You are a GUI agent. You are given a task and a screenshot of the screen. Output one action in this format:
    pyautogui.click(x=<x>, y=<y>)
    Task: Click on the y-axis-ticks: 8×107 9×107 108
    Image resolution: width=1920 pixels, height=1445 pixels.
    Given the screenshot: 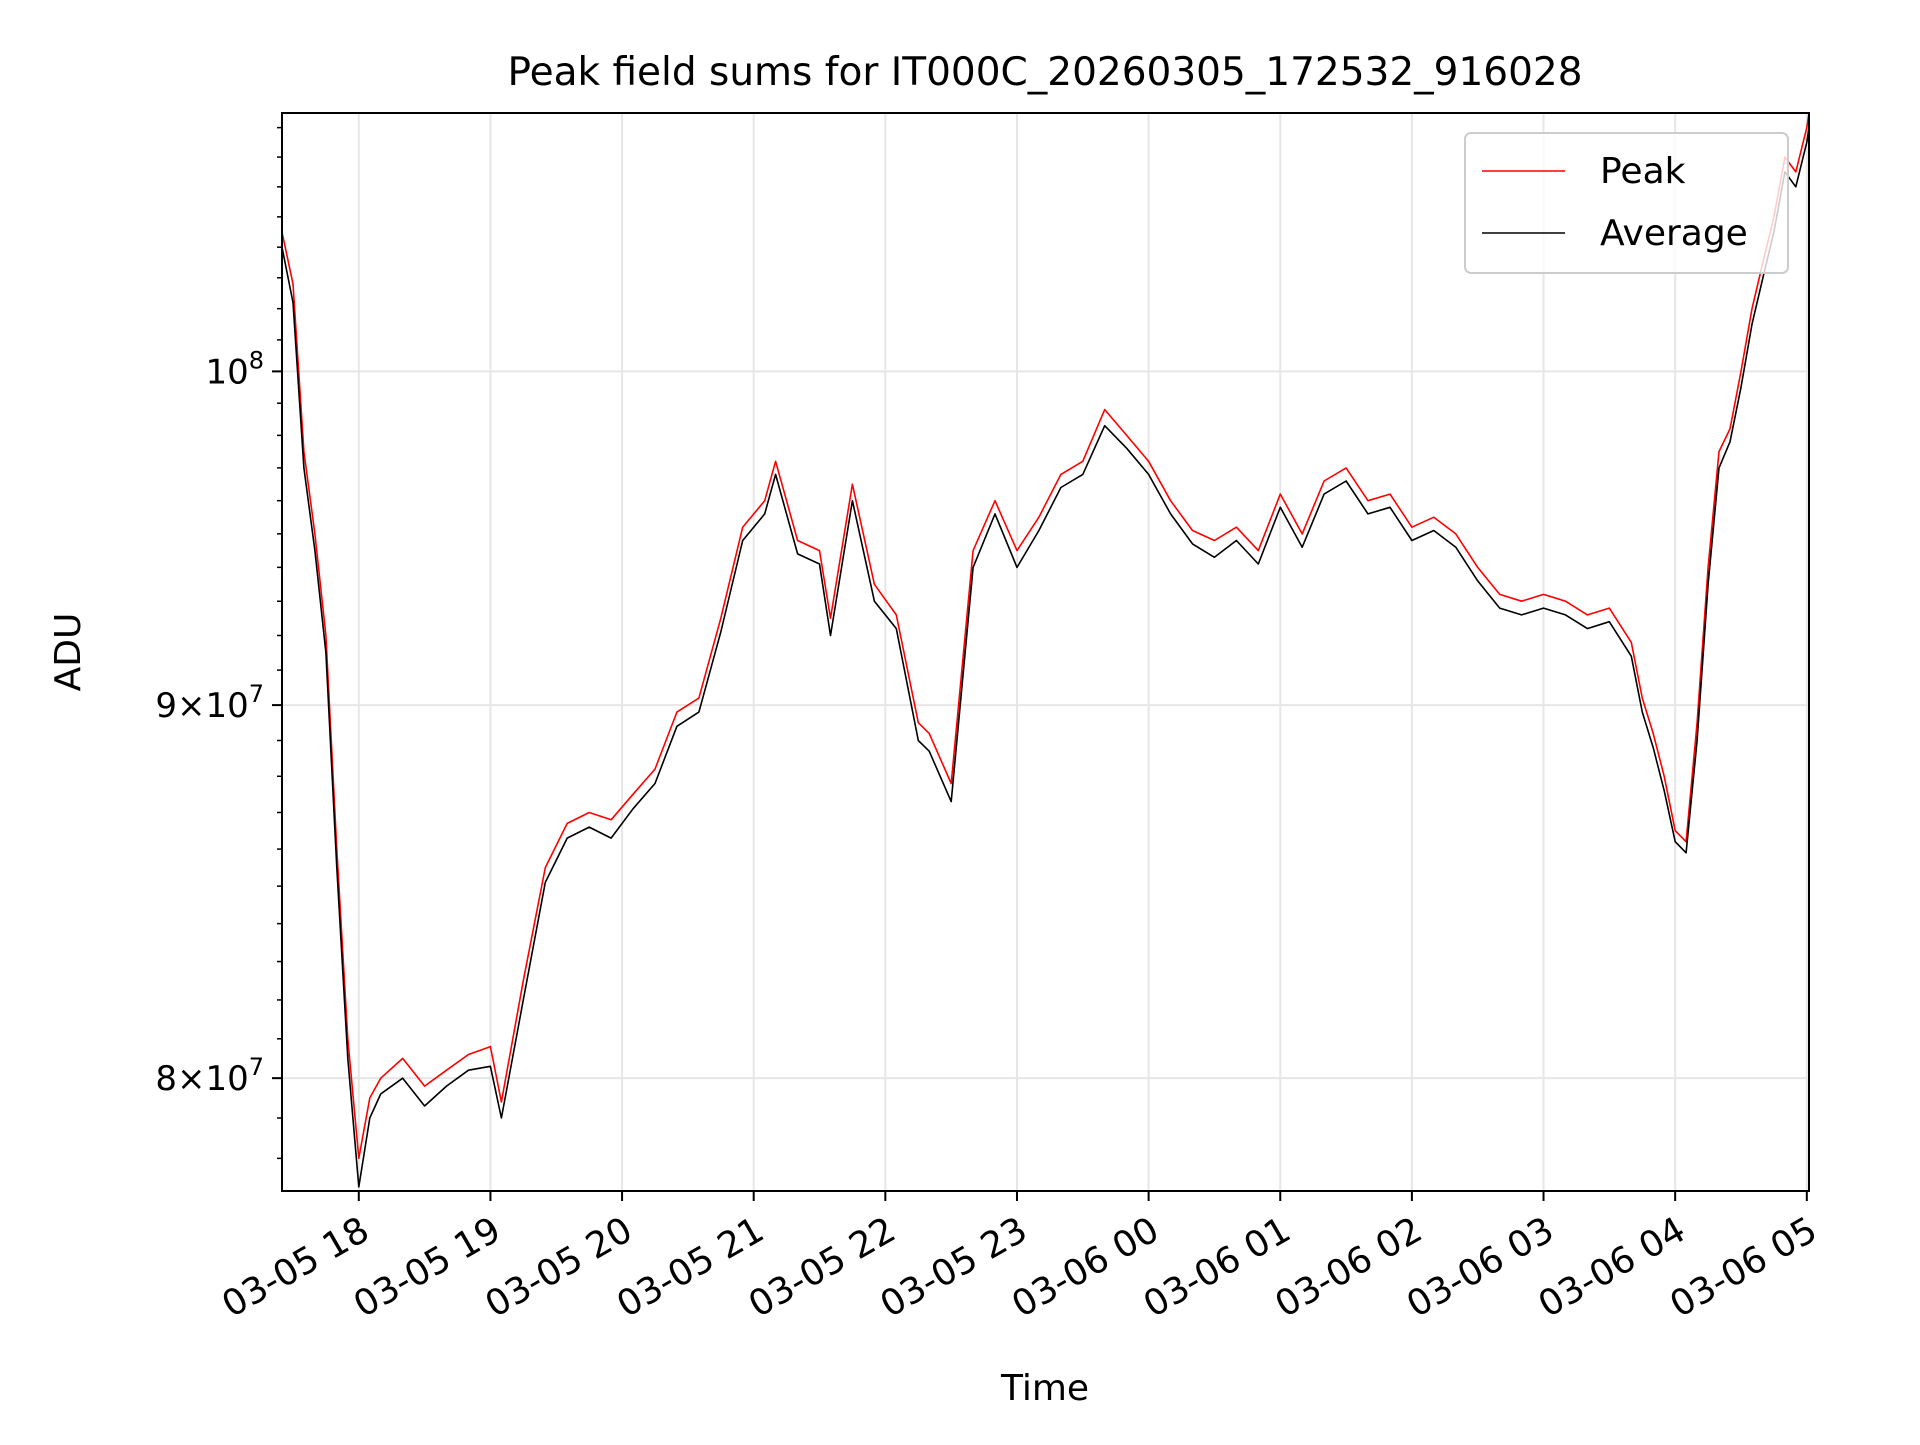 What is the action you would take?
    pyautogui.click(x=218, y=643)
    